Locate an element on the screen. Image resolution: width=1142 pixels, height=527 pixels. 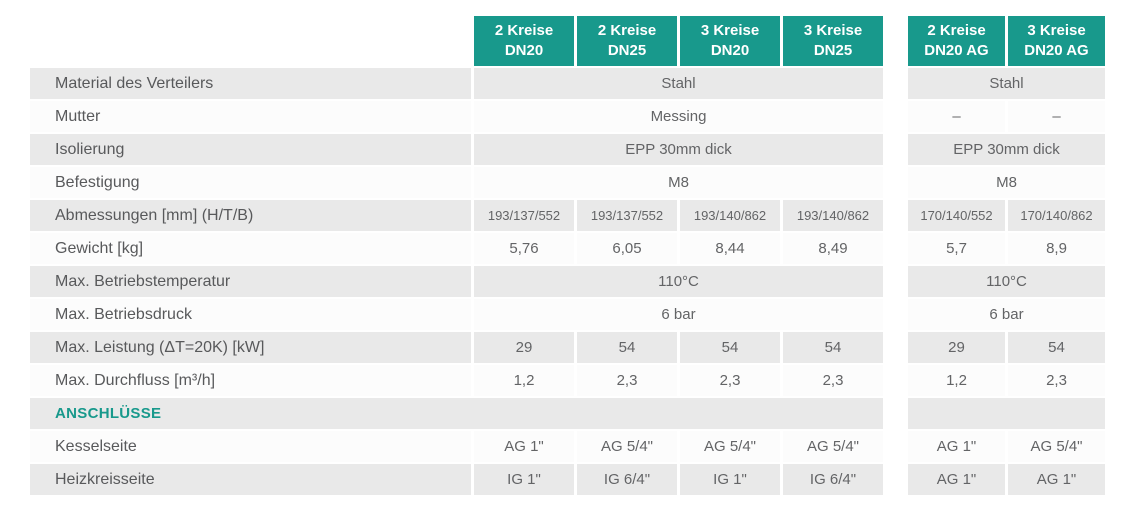
row-label: Max. Durchfluss [m³/h] is located at coordinates (250, 380).